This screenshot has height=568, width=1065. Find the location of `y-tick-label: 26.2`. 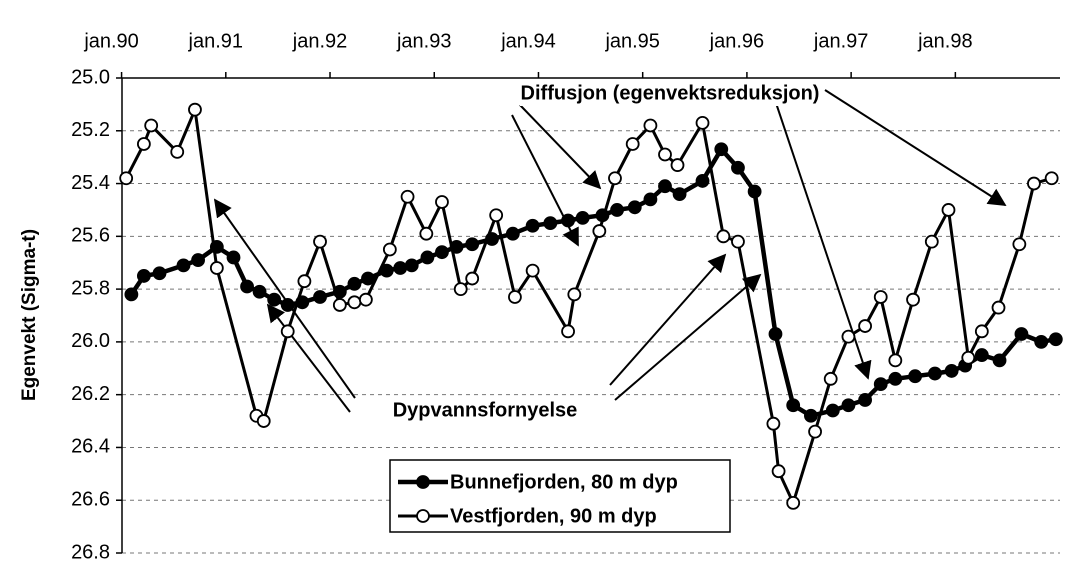

y-tick-label: 26.2 is located at coordinates (90, 394).